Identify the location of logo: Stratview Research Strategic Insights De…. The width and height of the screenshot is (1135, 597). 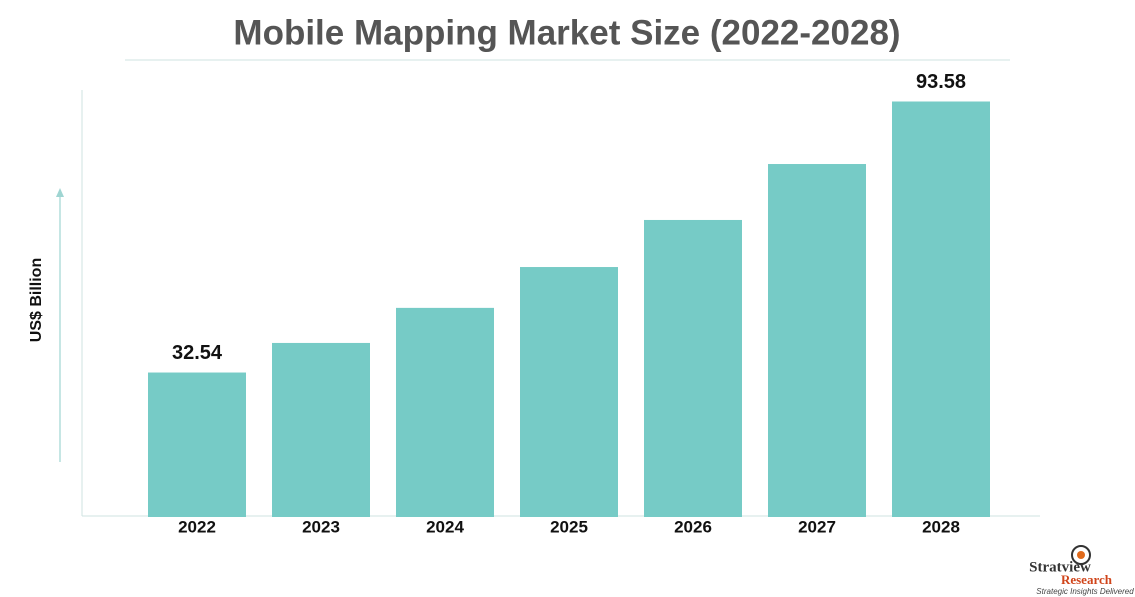
(1081, 570).